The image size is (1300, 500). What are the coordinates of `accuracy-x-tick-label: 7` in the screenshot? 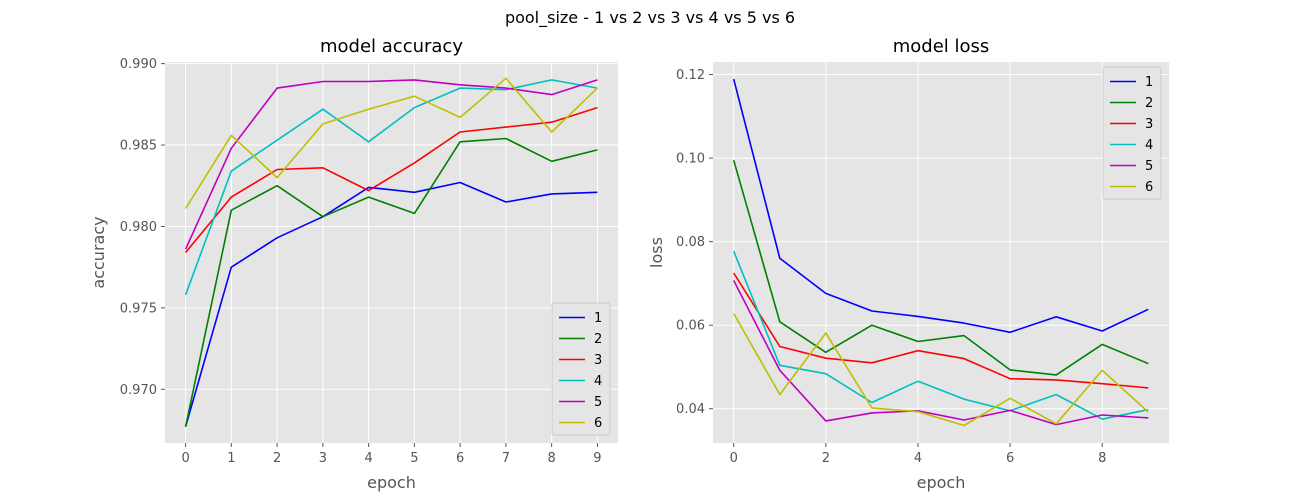 It's located at (506, 458).